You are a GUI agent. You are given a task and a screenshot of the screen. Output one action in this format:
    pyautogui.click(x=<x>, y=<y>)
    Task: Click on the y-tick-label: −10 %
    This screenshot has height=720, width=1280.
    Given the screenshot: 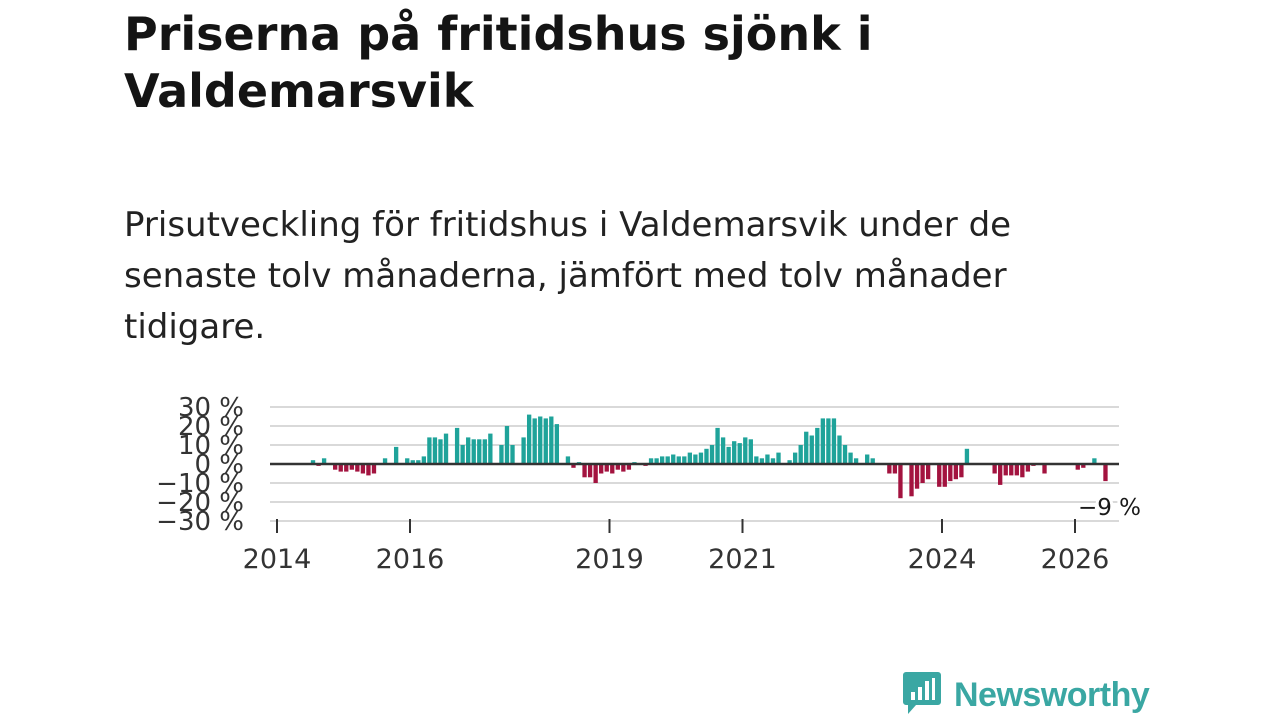 What is the action you would take?
    pyautogui.click(x=200, y=484)
    